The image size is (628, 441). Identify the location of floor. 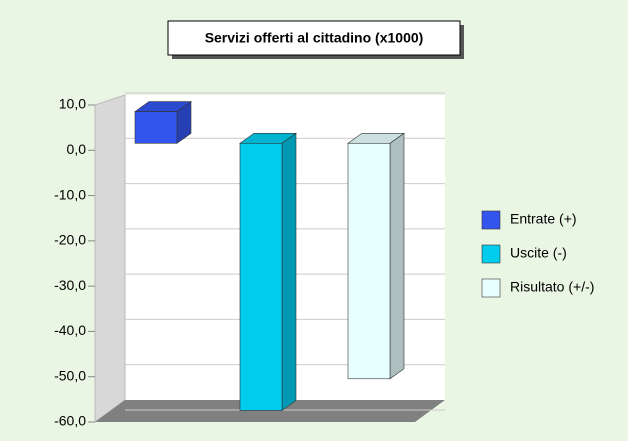
(270, 411).